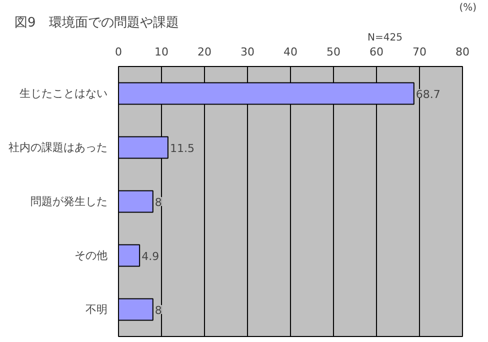 Image resolution: width=488 pixels, height=342 pixels. I want to click on x-tick-label: 30, so click(247, 52).